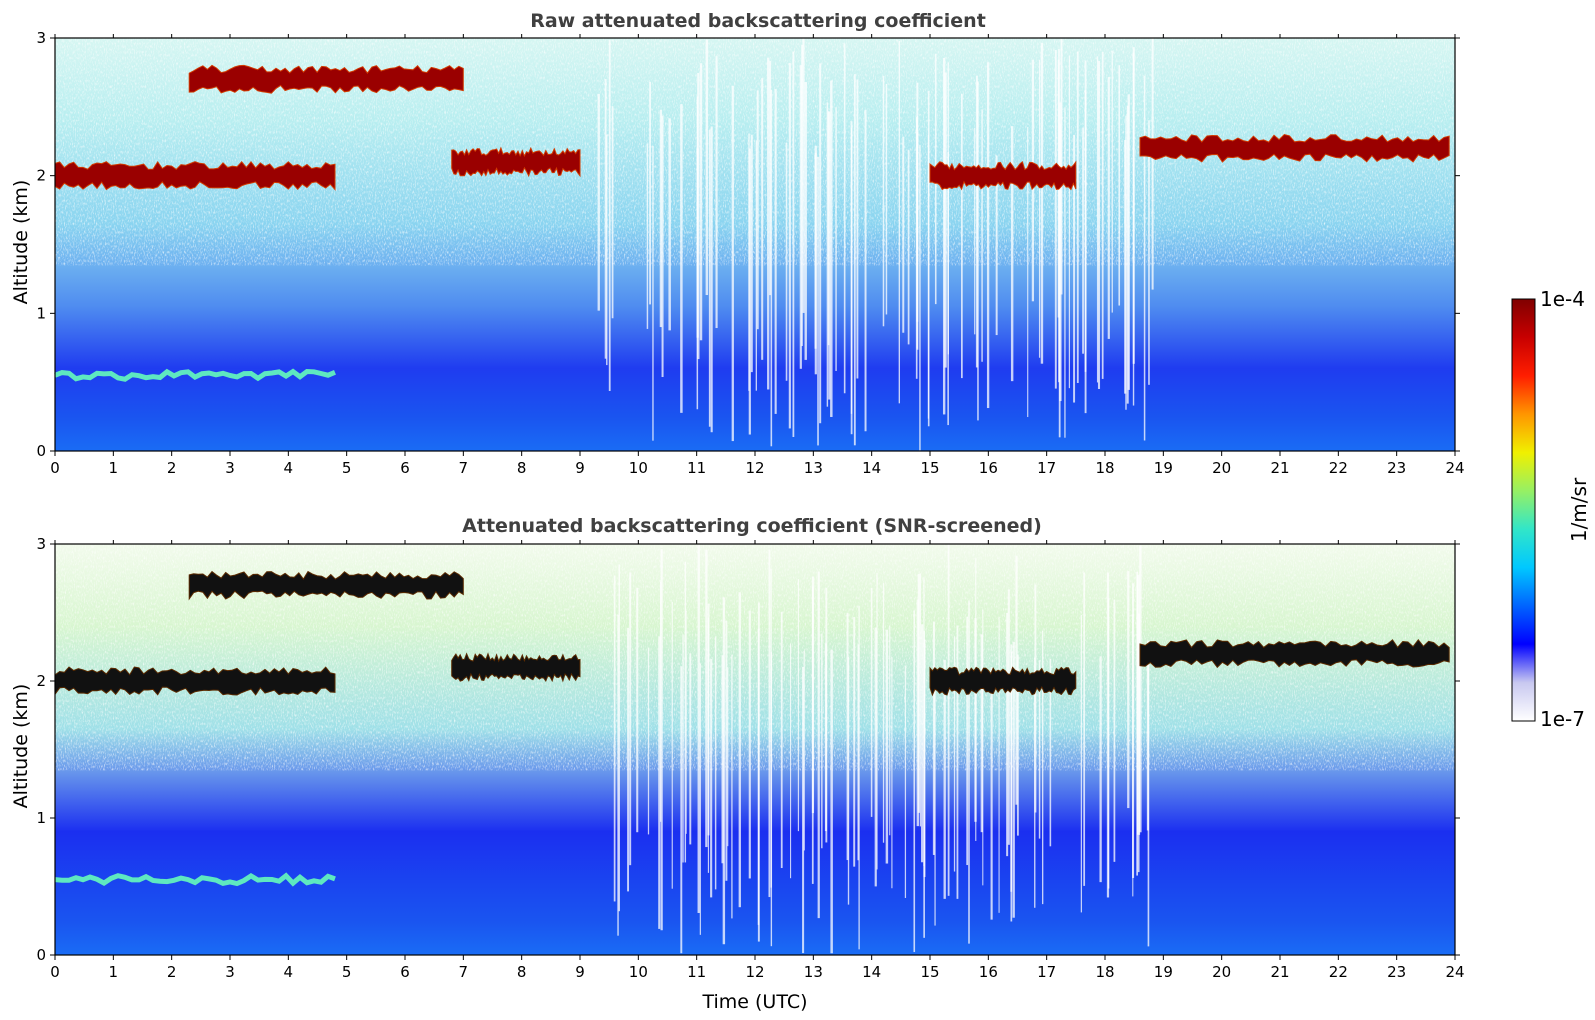 Image resolution: width=1595 pixels, height=1020 pixels. Describe the element at coordinates (1523, 510) in the screenshot. I see `colorbar-gradient` at that location.